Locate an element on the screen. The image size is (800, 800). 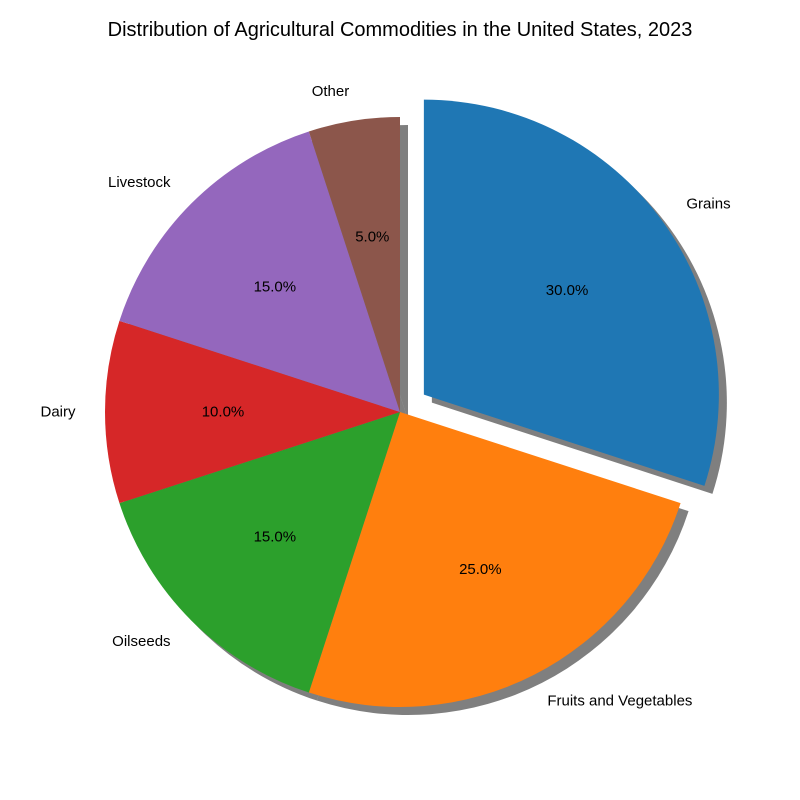
slice-percent-oilseeds: 15.0% is located at coordinates (275, 537).